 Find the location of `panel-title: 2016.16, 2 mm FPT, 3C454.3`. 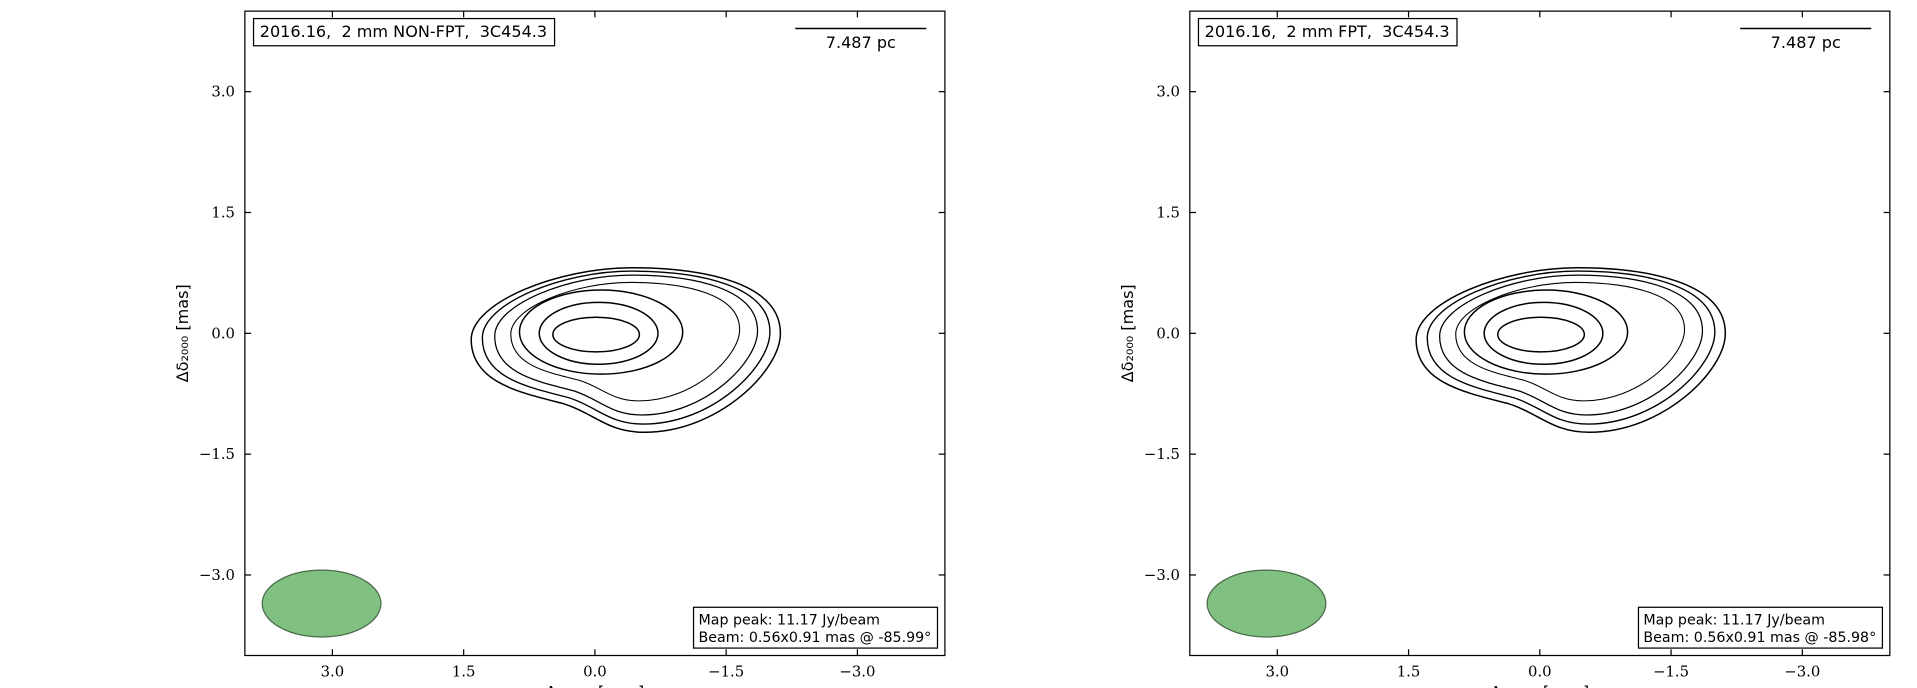

panel-title: 2016.16, 2 mm FPT, 3C454.3 is located at coordinates (1327, 31).